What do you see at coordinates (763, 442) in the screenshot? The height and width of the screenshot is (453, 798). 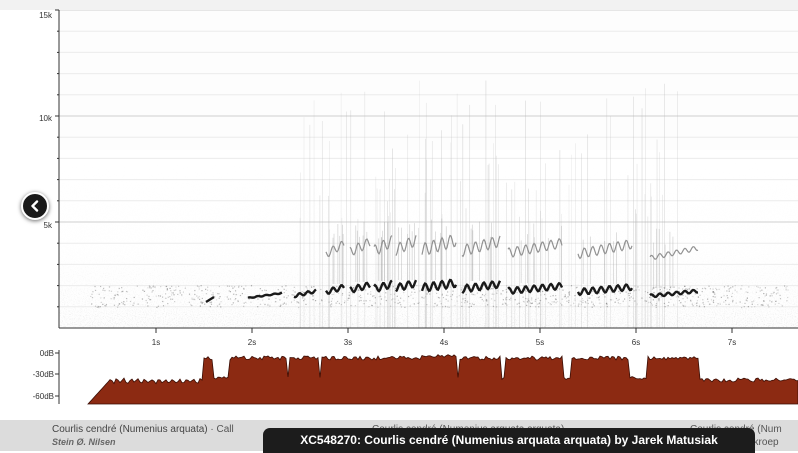 I see `next-recording-recordist: ekroep` at bounding box center [763, 442].